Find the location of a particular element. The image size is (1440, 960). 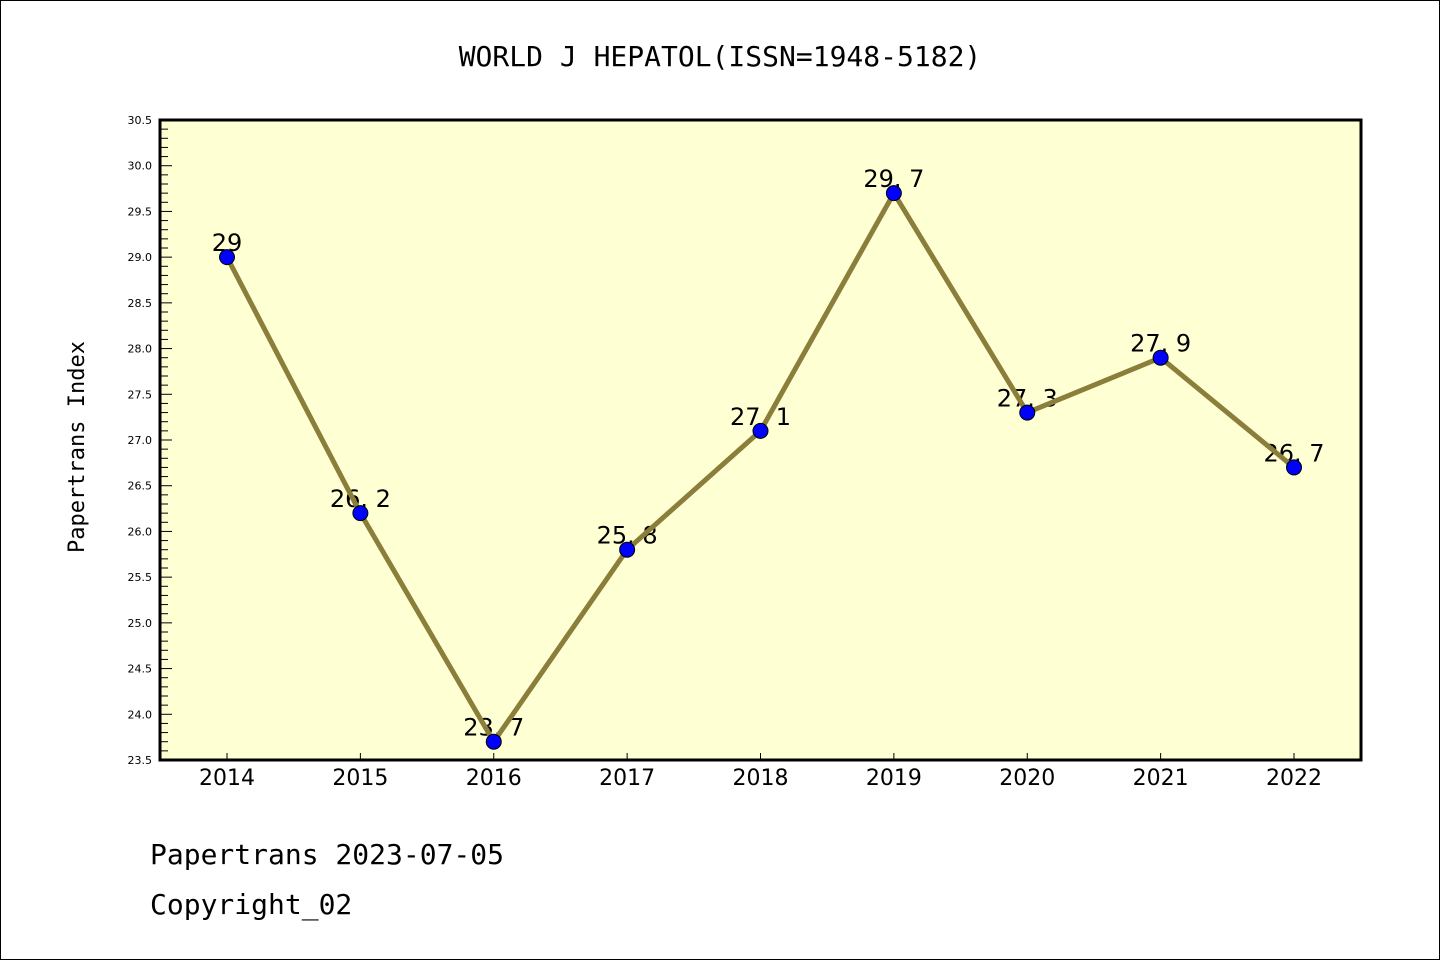

footer-date: Papertrans 2023-07-05 is located at coordinates (327, 854).